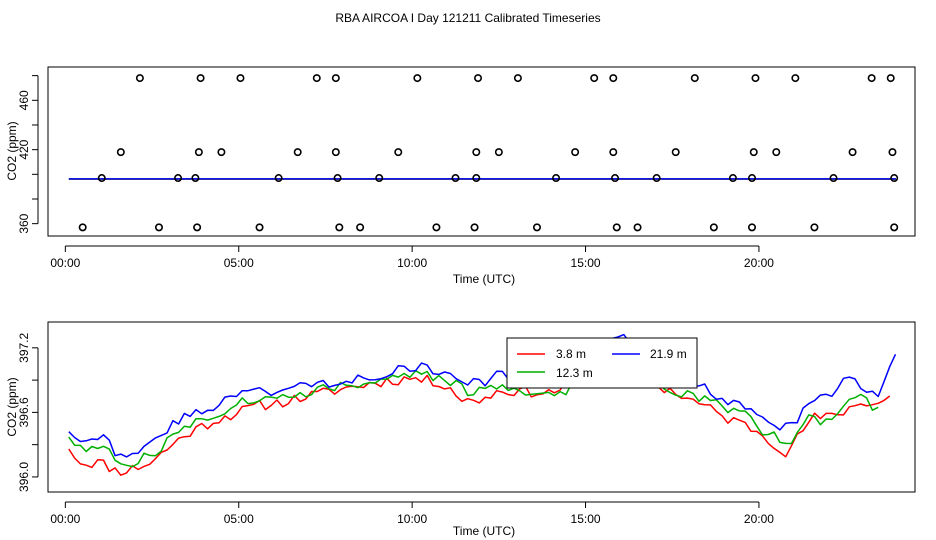  I want to click on x-axis-title-bottom: Time (UTC), so click(484, 531).